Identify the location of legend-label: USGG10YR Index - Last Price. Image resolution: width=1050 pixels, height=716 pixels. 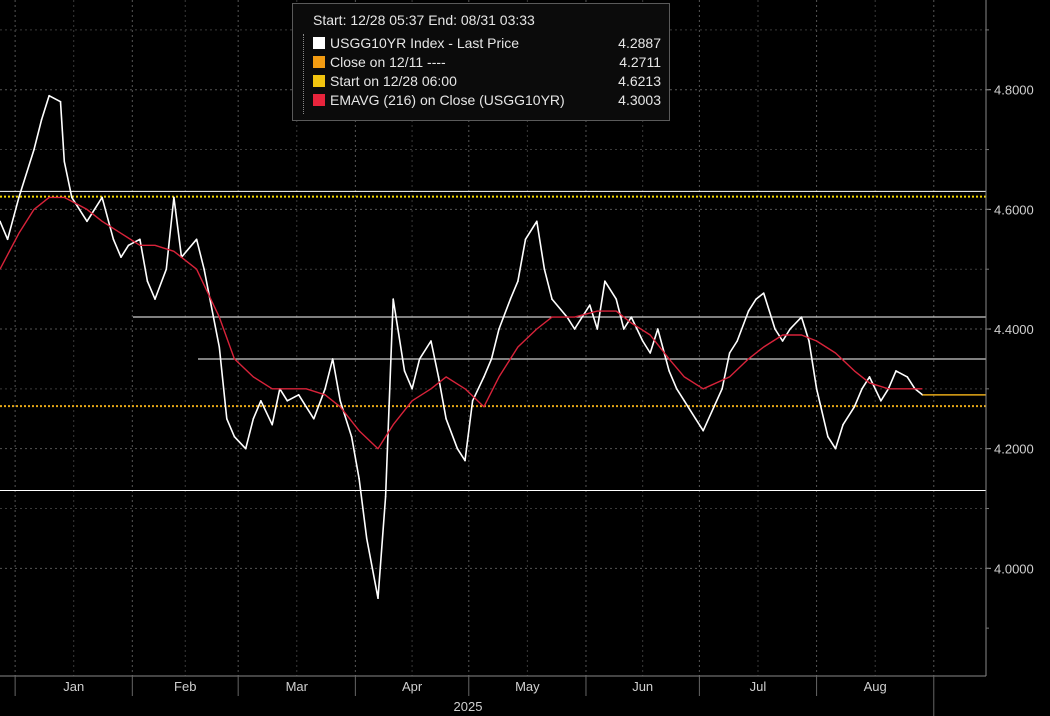
(425, 43).